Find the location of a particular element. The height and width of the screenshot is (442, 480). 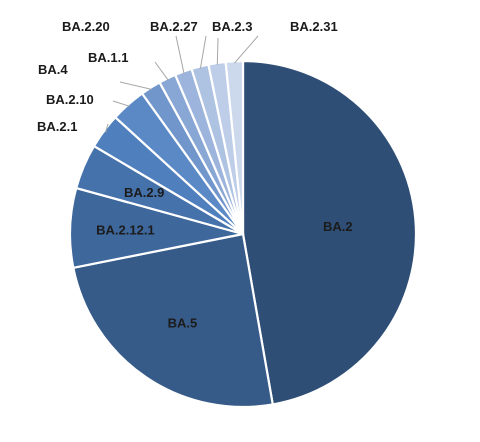

slice-label-ba-2-10: BA.2.10 is located at coordinates (70, 99).